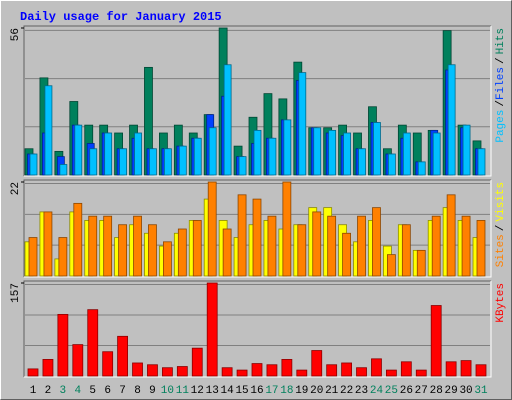 The width and height of the screenshot is (512, 400). Describe the element at coordinates (316, 391) in the screenshot. I see `x-tick-label: 20` at that location.